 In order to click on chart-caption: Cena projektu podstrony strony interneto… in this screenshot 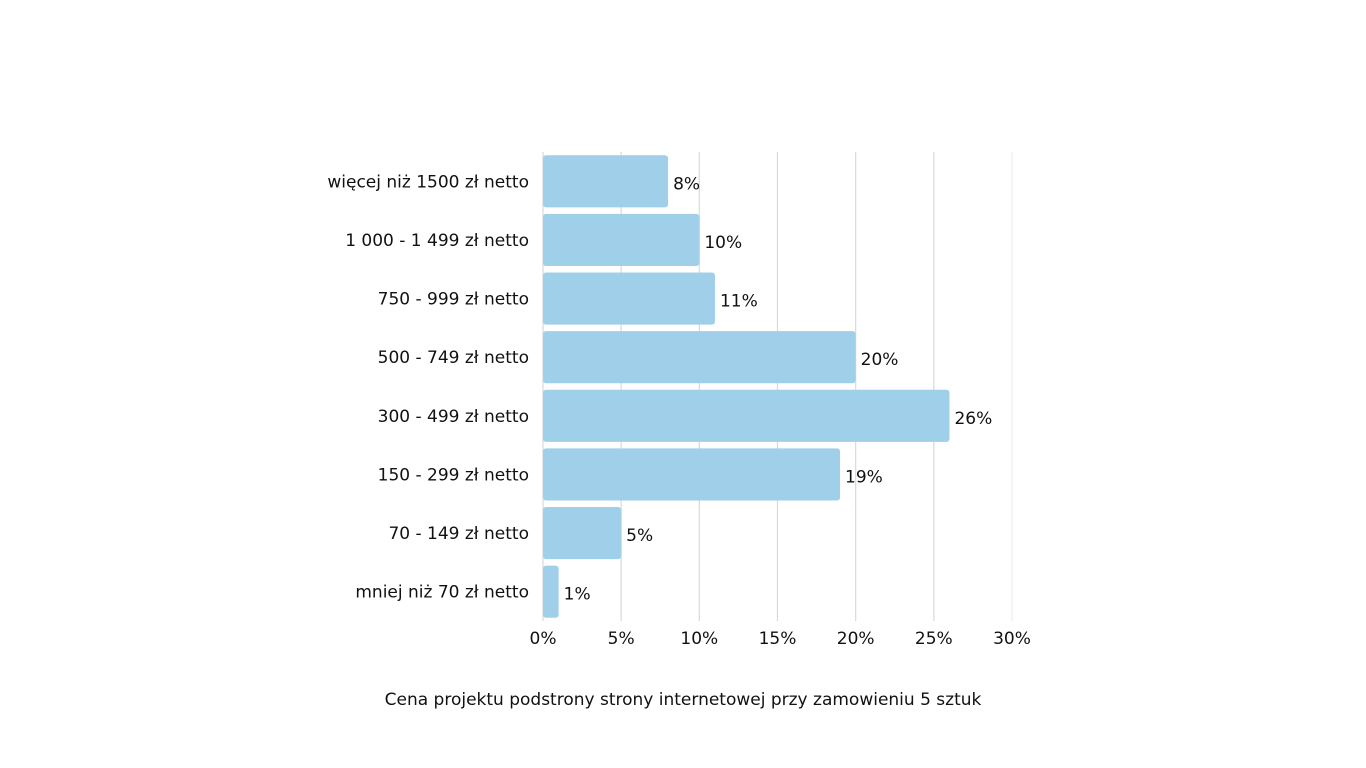, I will do `click(683, 700)`.